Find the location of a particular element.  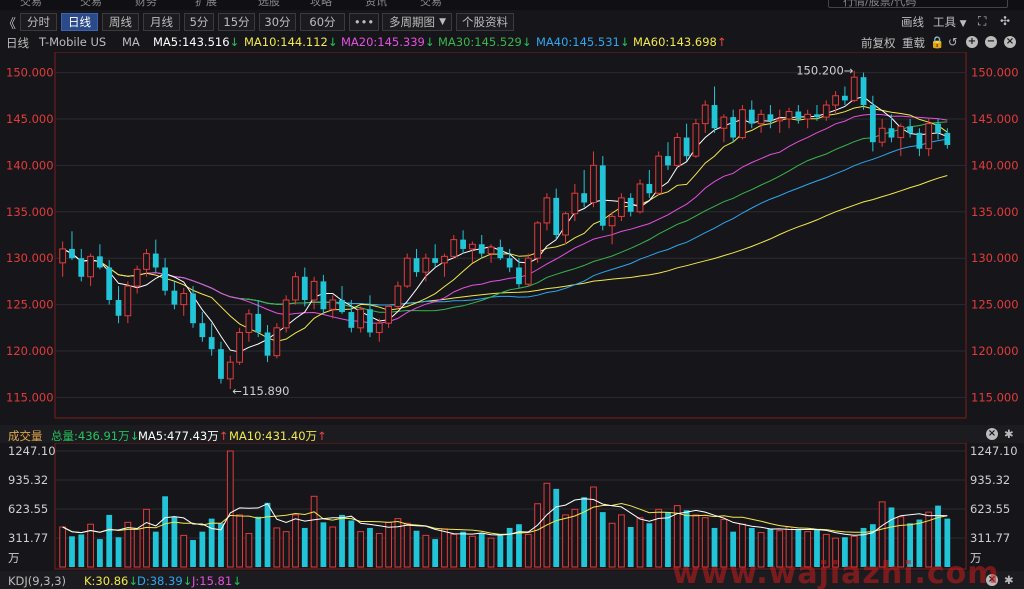

add-icon: + is located at coordinates (972, 42).